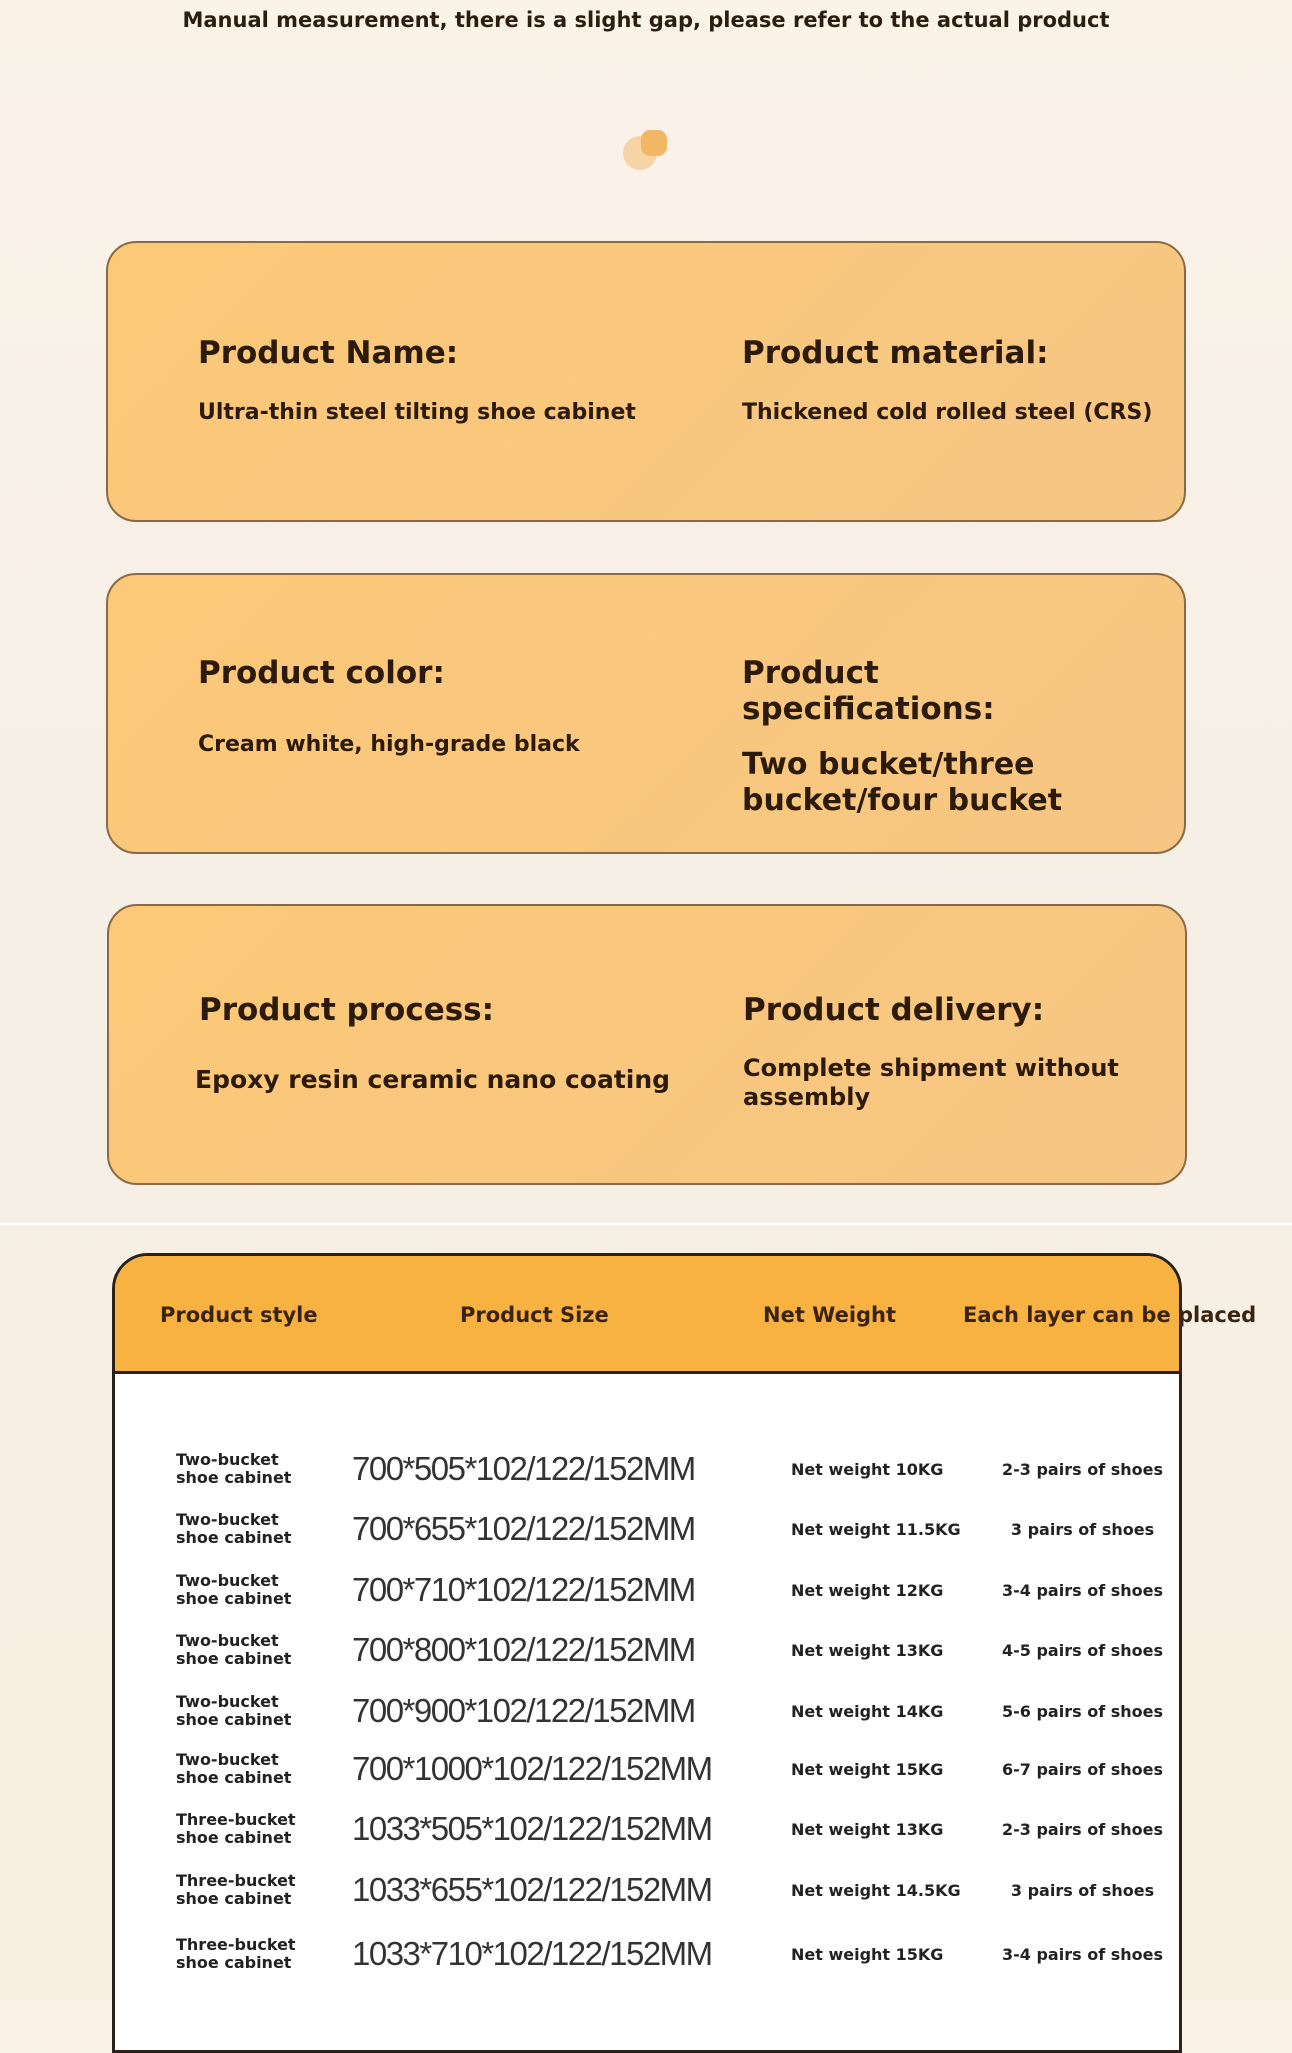 This screenshot has width=1292, height=2053. What do you see at coordinates (876, 1890) in the screenshot?
I see `cell-weight: Net weight 14.5KG` at bounding box center [876, 1890].